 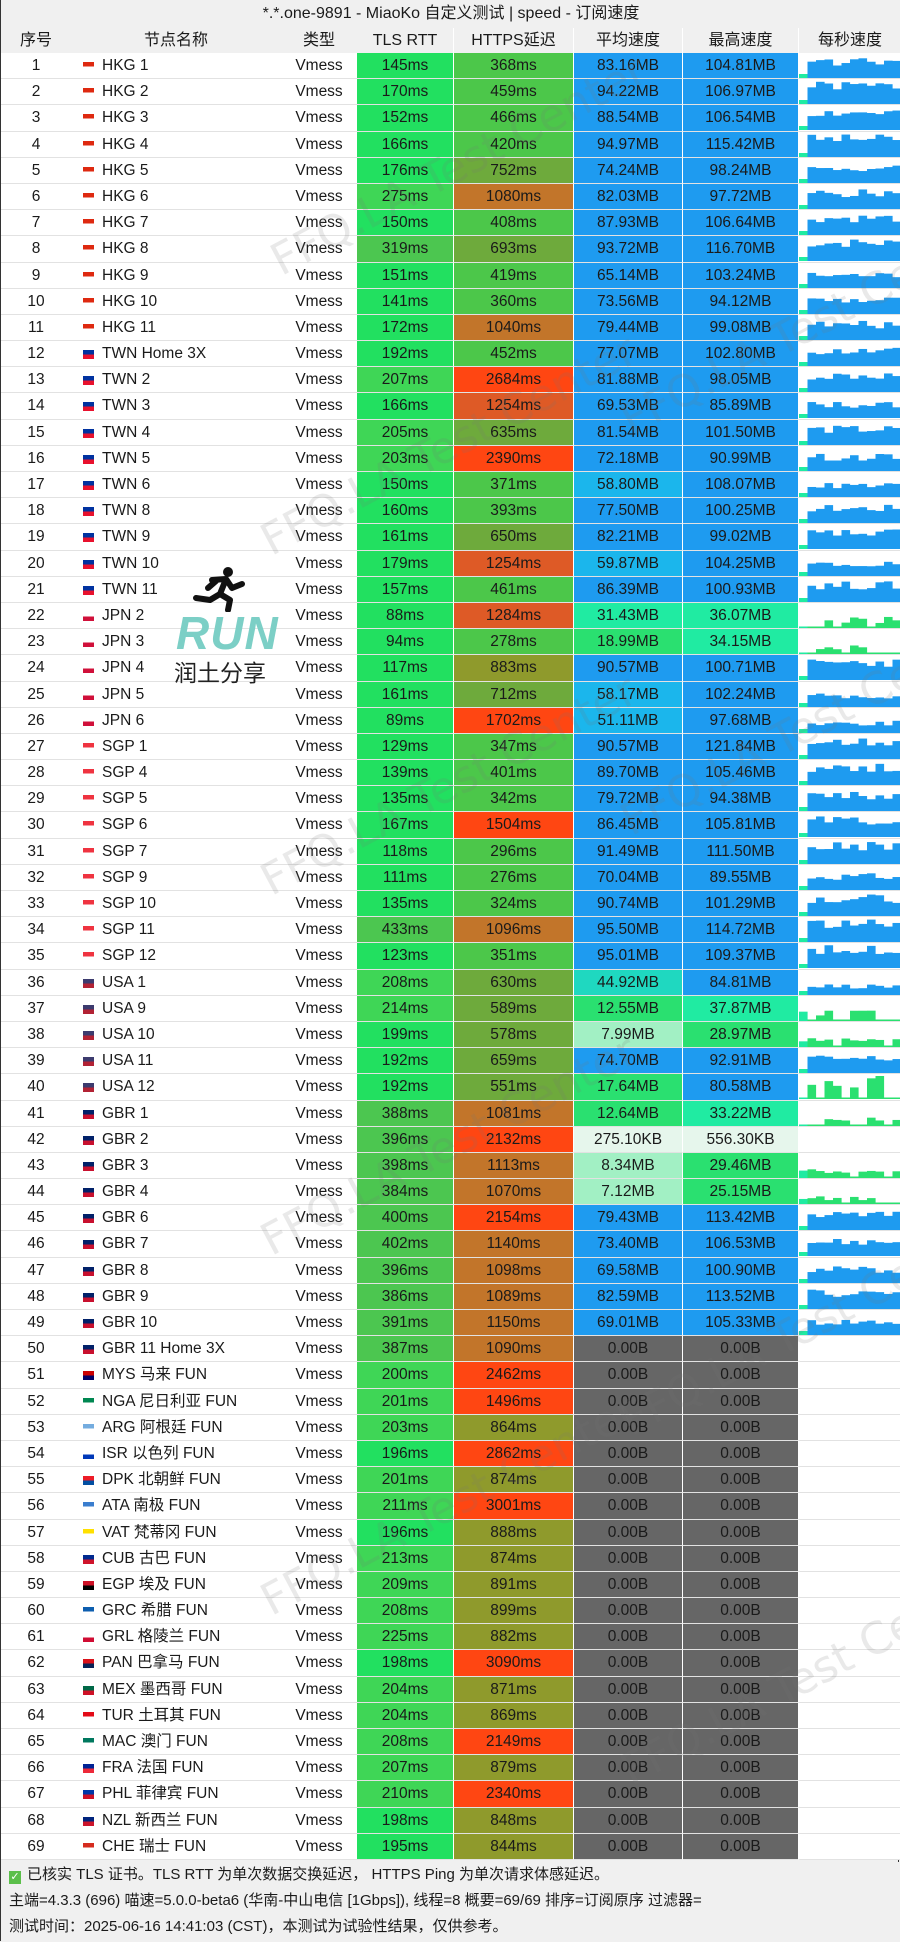 I want to click on table-row: 48 GBR 9 Vmess 386ms 1089ms 82.59MB 113.52MB, so click(x=450, y=1296).